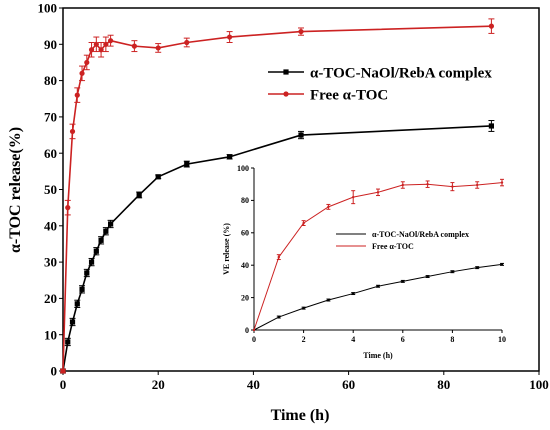 The width and height of the screenshot is (550, 430). Describe the element at coordinates (502, 339) in the screenshot. I see `x-tick-label: 10` at that location.